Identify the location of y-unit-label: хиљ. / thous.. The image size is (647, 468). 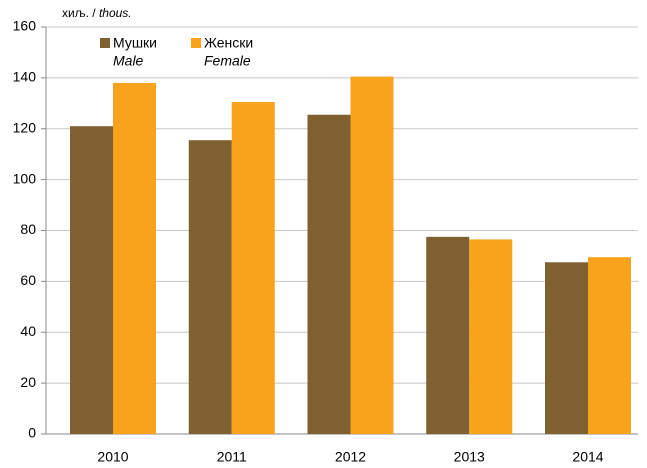
(97, 13).